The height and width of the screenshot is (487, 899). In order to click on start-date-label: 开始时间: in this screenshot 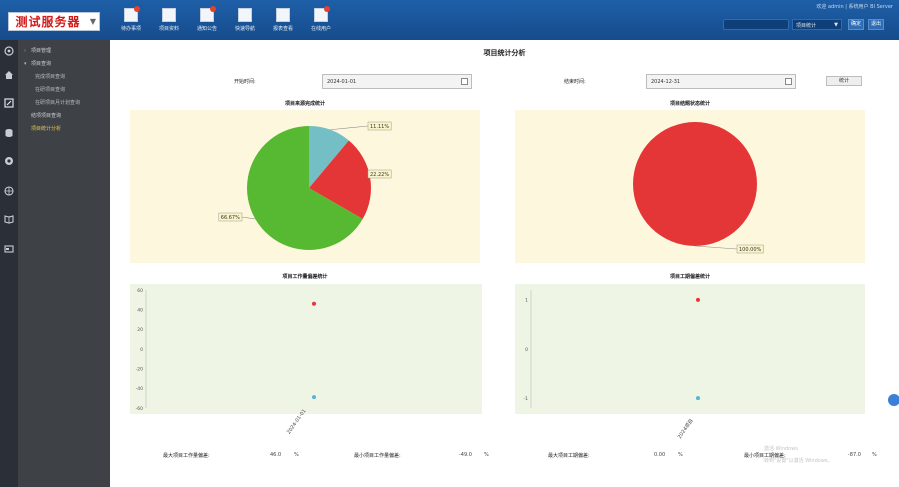, I will do `click(245, 82)`.